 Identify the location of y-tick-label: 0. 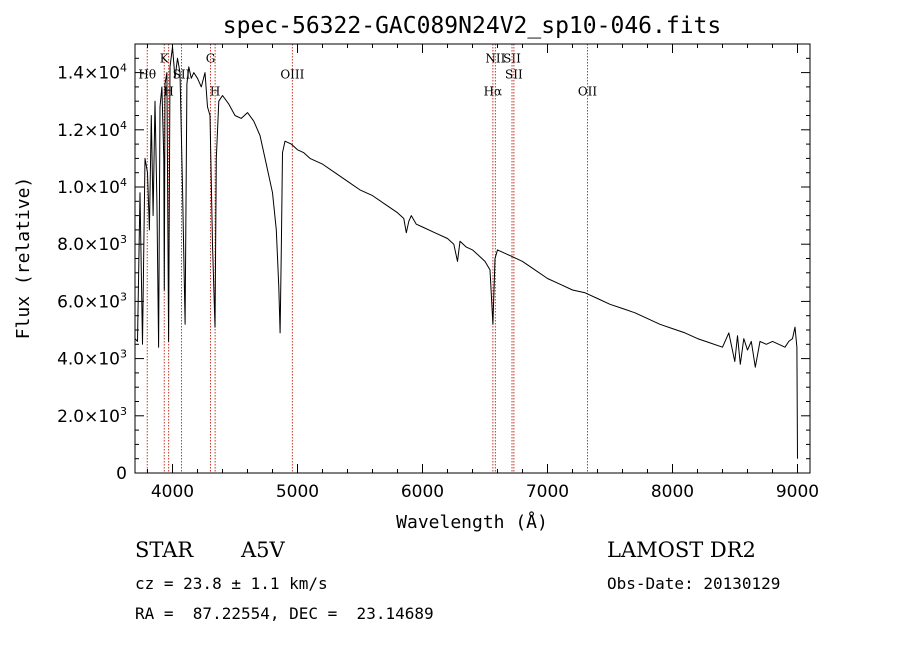
(121, 474).